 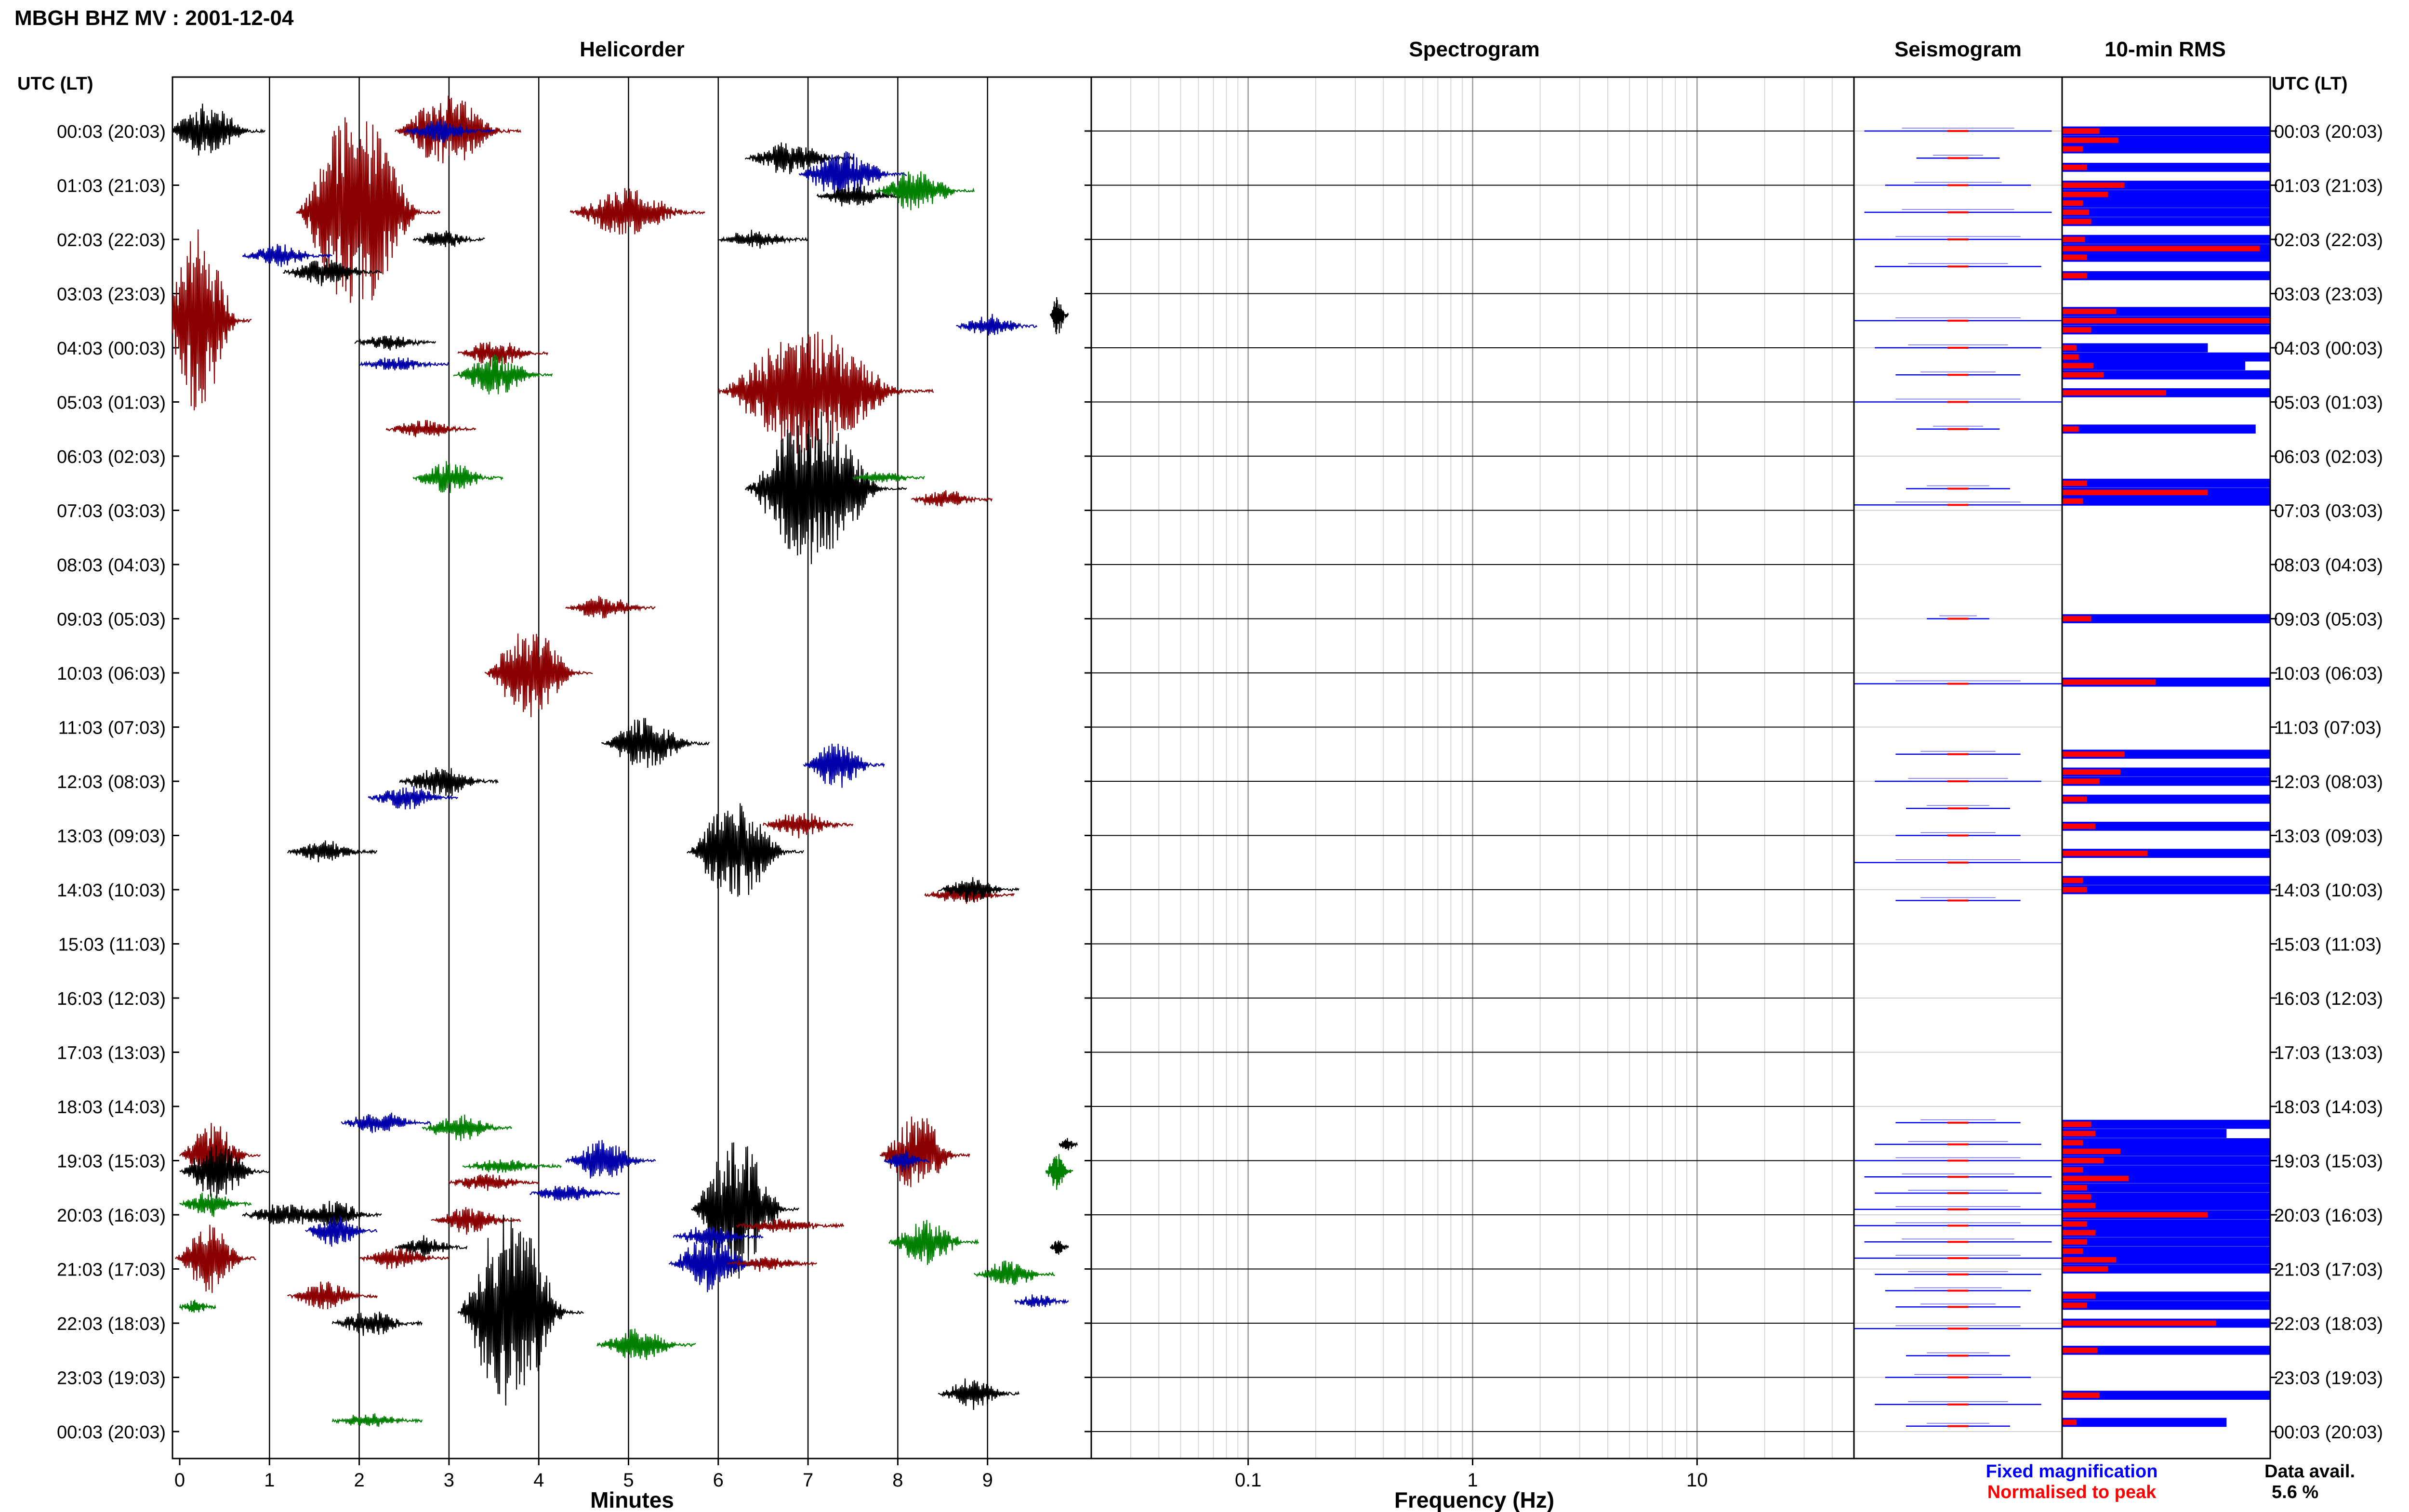 What do you see at coordinates (2328, 132) in the screenshot?
I see `row-time-label-right: 00:03 (20:03)` at bounding box center [2328, 132].